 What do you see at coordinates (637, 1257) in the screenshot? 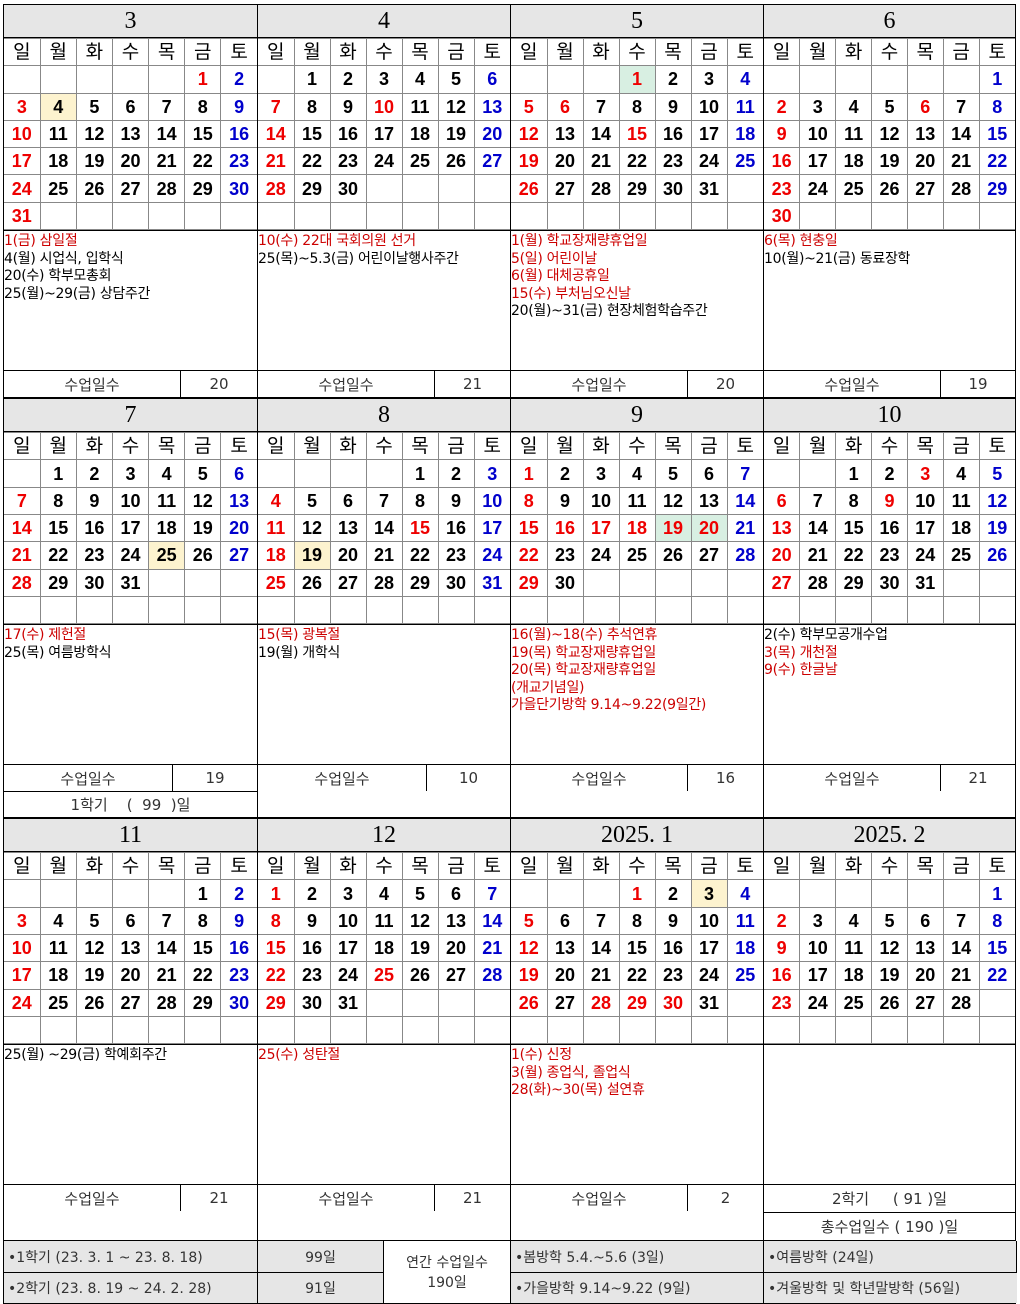
I see `spring-break: •봄방학 5.4.~5.6 (3일)` at bounding box center [637, 1257].